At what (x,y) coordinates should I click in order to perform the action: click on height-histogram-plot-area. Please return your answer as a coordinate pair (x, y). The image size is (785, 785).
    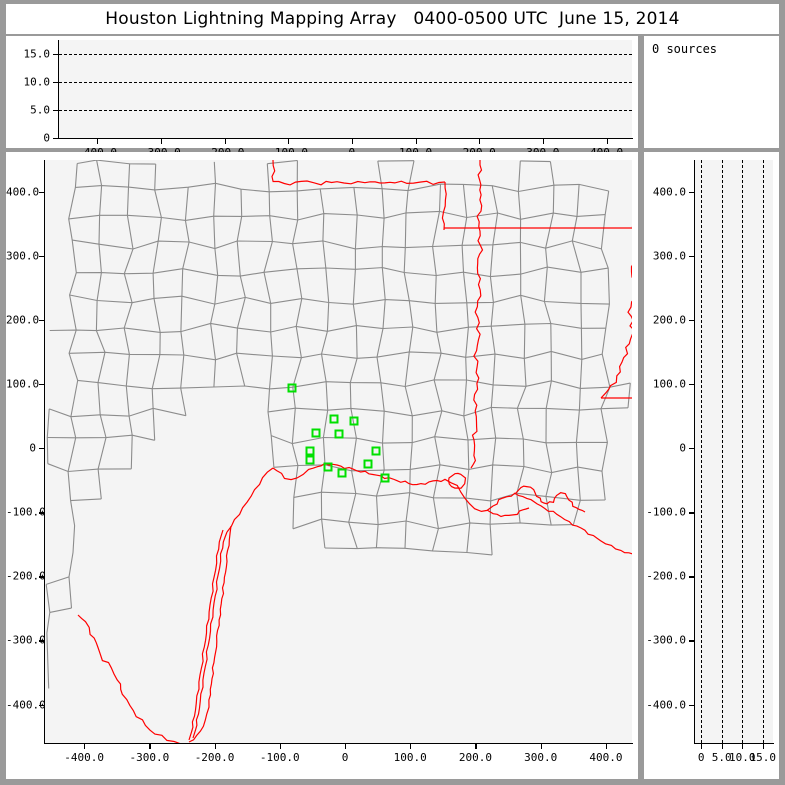
    Looking at the image, I should click on (734, 451).